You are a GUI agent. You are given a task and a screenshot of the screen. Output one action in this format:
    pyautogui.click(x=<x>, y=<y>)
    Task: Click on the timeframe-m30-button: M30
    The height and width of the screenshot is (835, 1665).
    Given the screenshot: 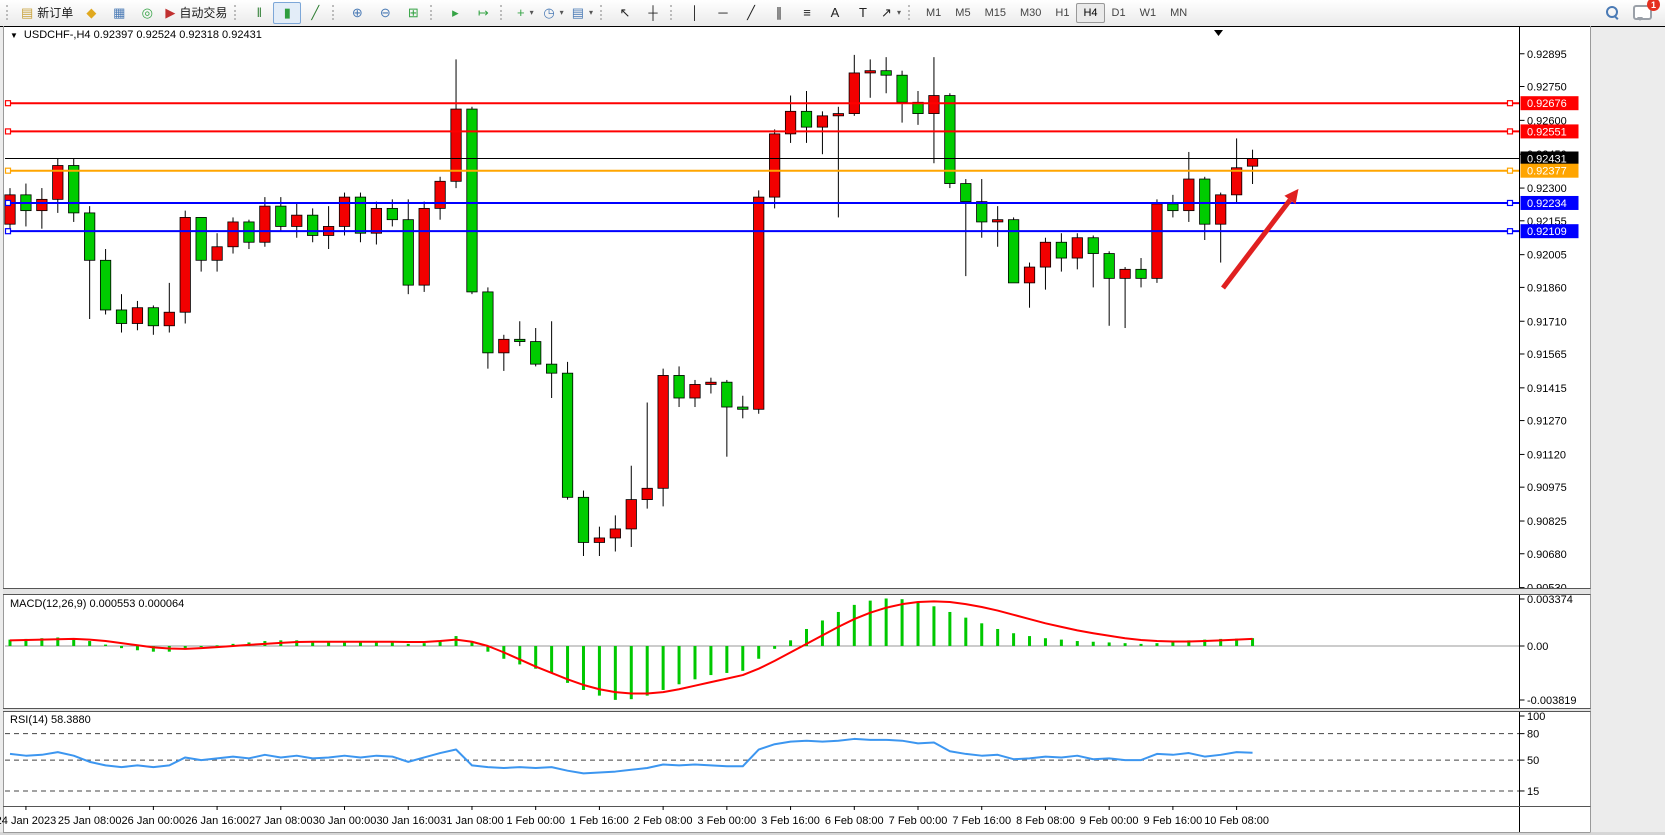 What is the action you would take?
    pyautogui.click(x=1030, y=12)
    